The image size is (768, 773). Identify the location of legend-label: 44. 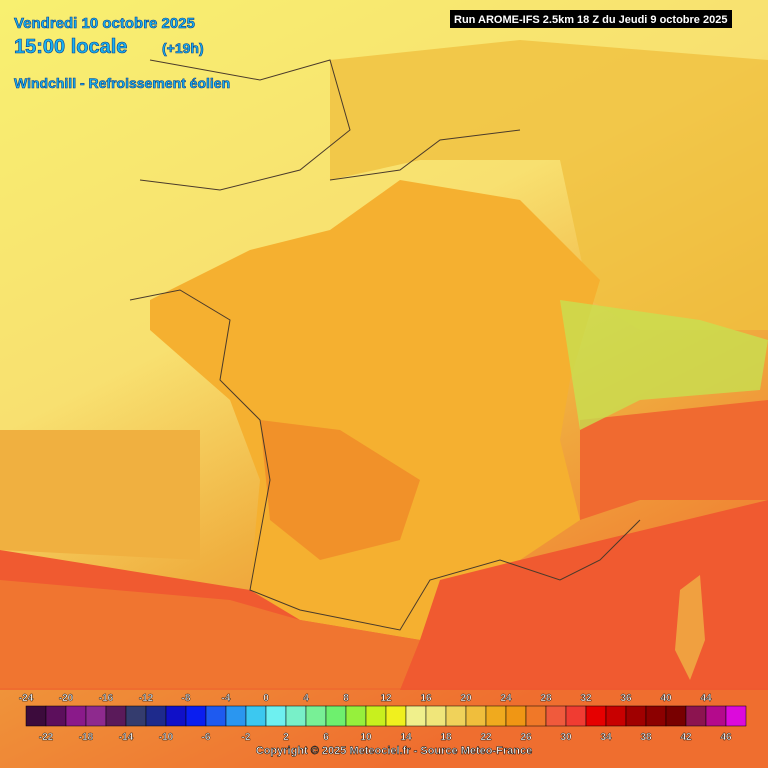
(706, 698).